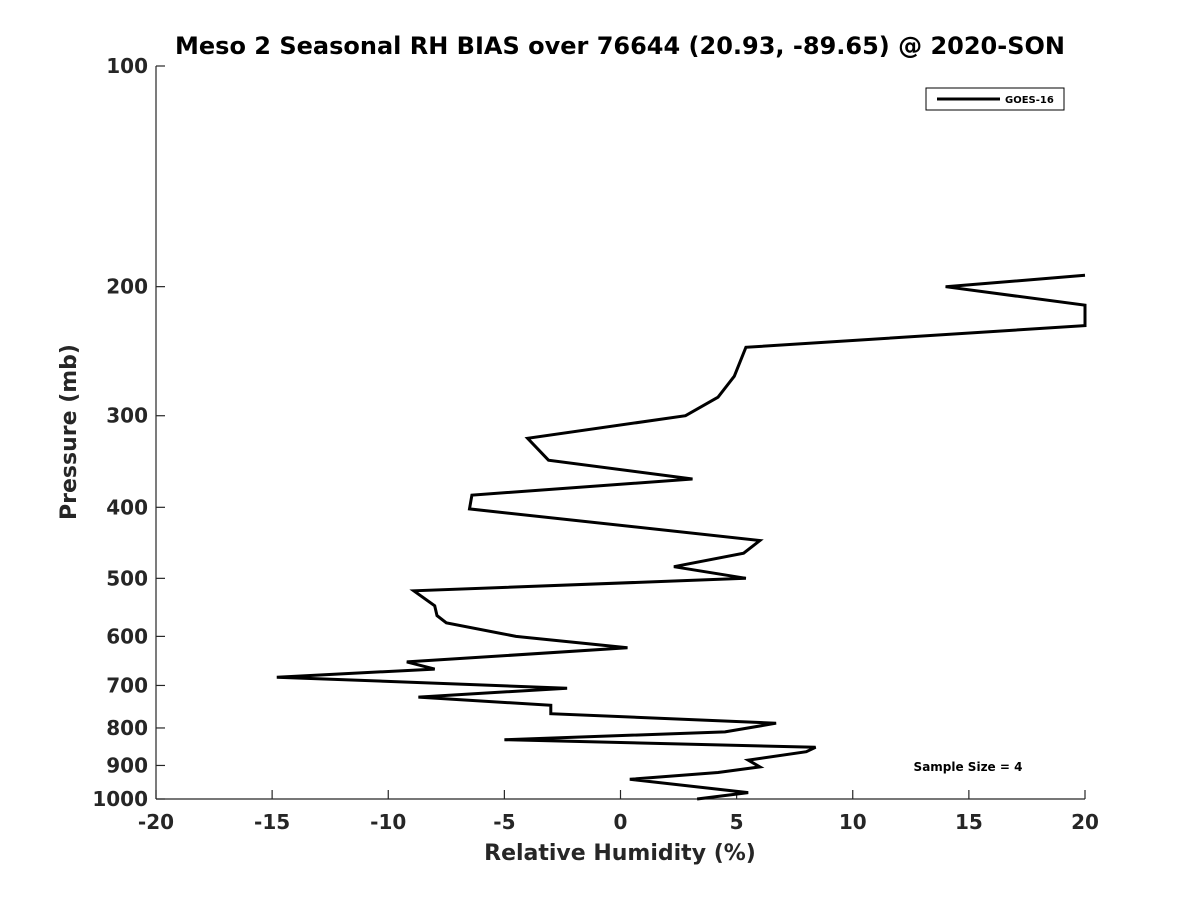 This screenshot has height=900, width=1200. Describe the element at coordinates (853, 822) in the screenshot. I see `x-tick-label: 10` at that location.